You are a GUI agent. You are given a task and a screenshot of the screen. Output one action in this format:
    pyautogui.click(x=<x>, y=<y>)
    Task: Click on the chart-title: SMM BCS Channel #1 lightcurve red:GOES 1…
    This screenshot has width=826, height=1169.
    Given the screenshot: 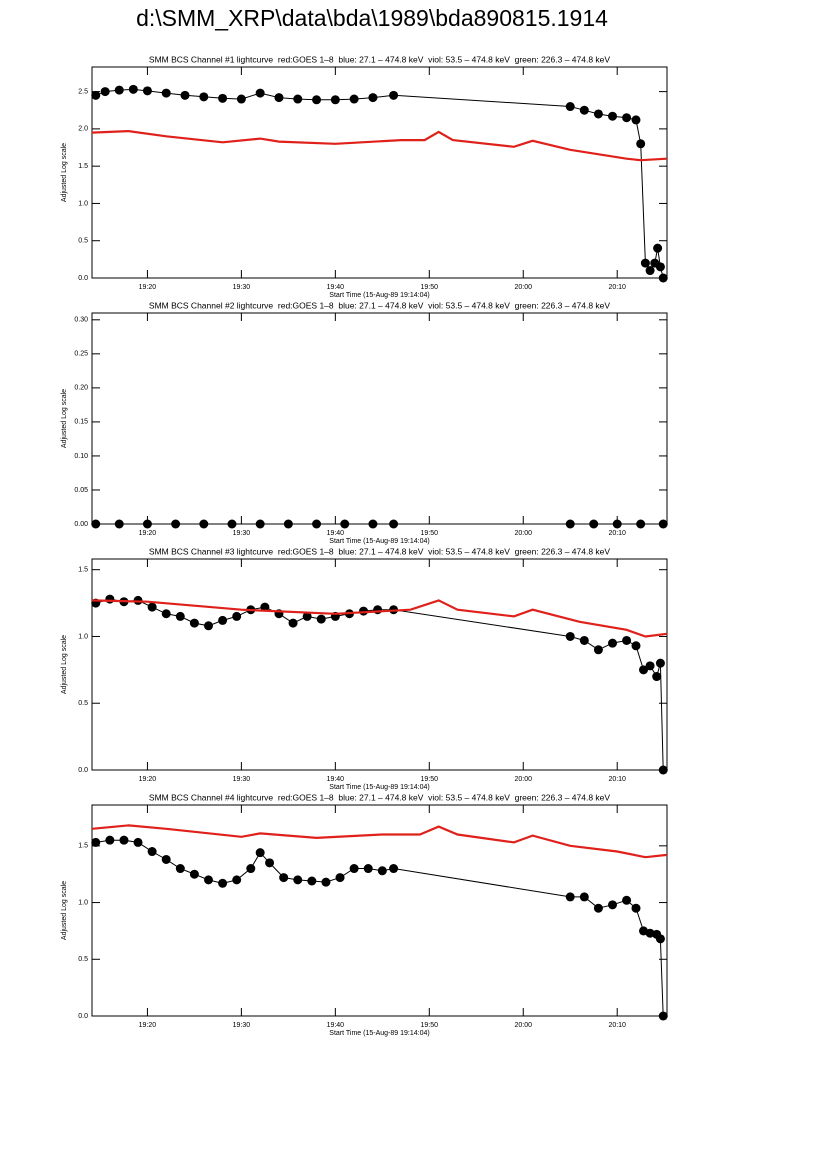 What is the action you would take?
    pyautogui.click(x=380, y=59)
    